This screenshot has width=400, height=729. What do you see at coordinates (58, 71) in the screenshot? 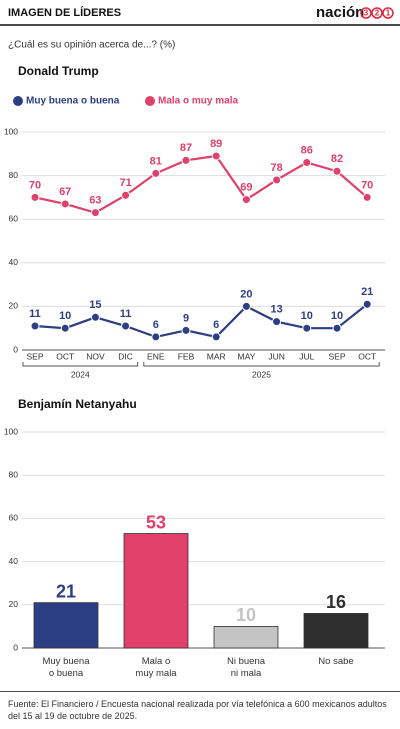
I see `chart-title: Donald Trump` at bounding box center [58, 71].